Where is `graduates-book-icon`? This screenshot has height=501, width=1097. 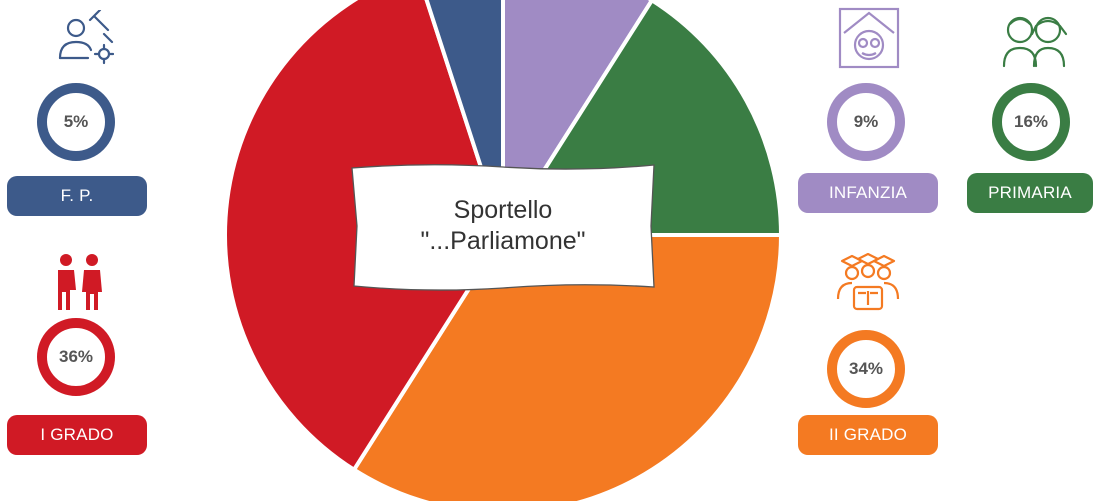
graduates-book-icon is located at coordinates (868, 282).